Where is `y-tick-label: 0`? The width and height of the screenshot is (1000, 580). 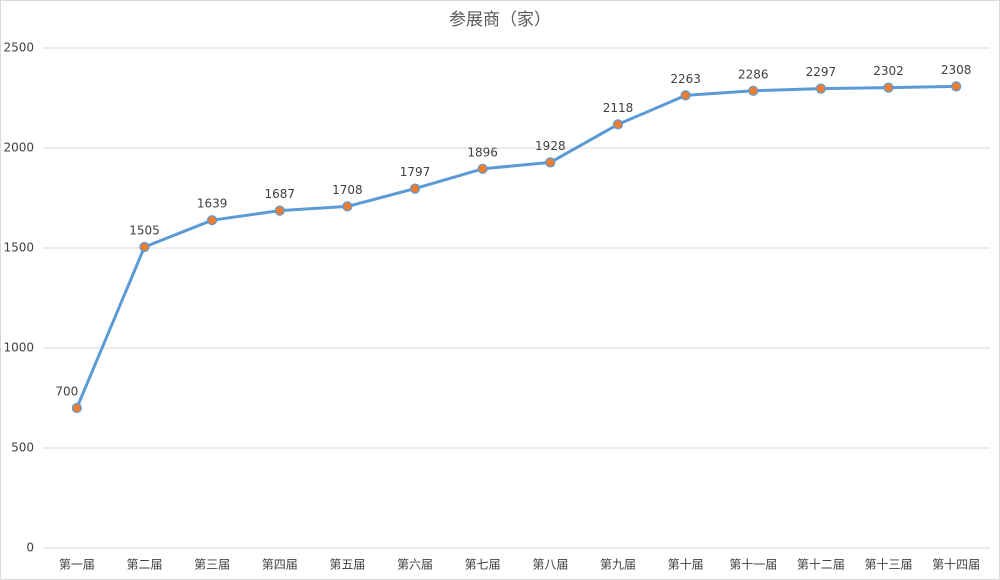
y-tick-label: 0 is located at coordinates (30, 548).